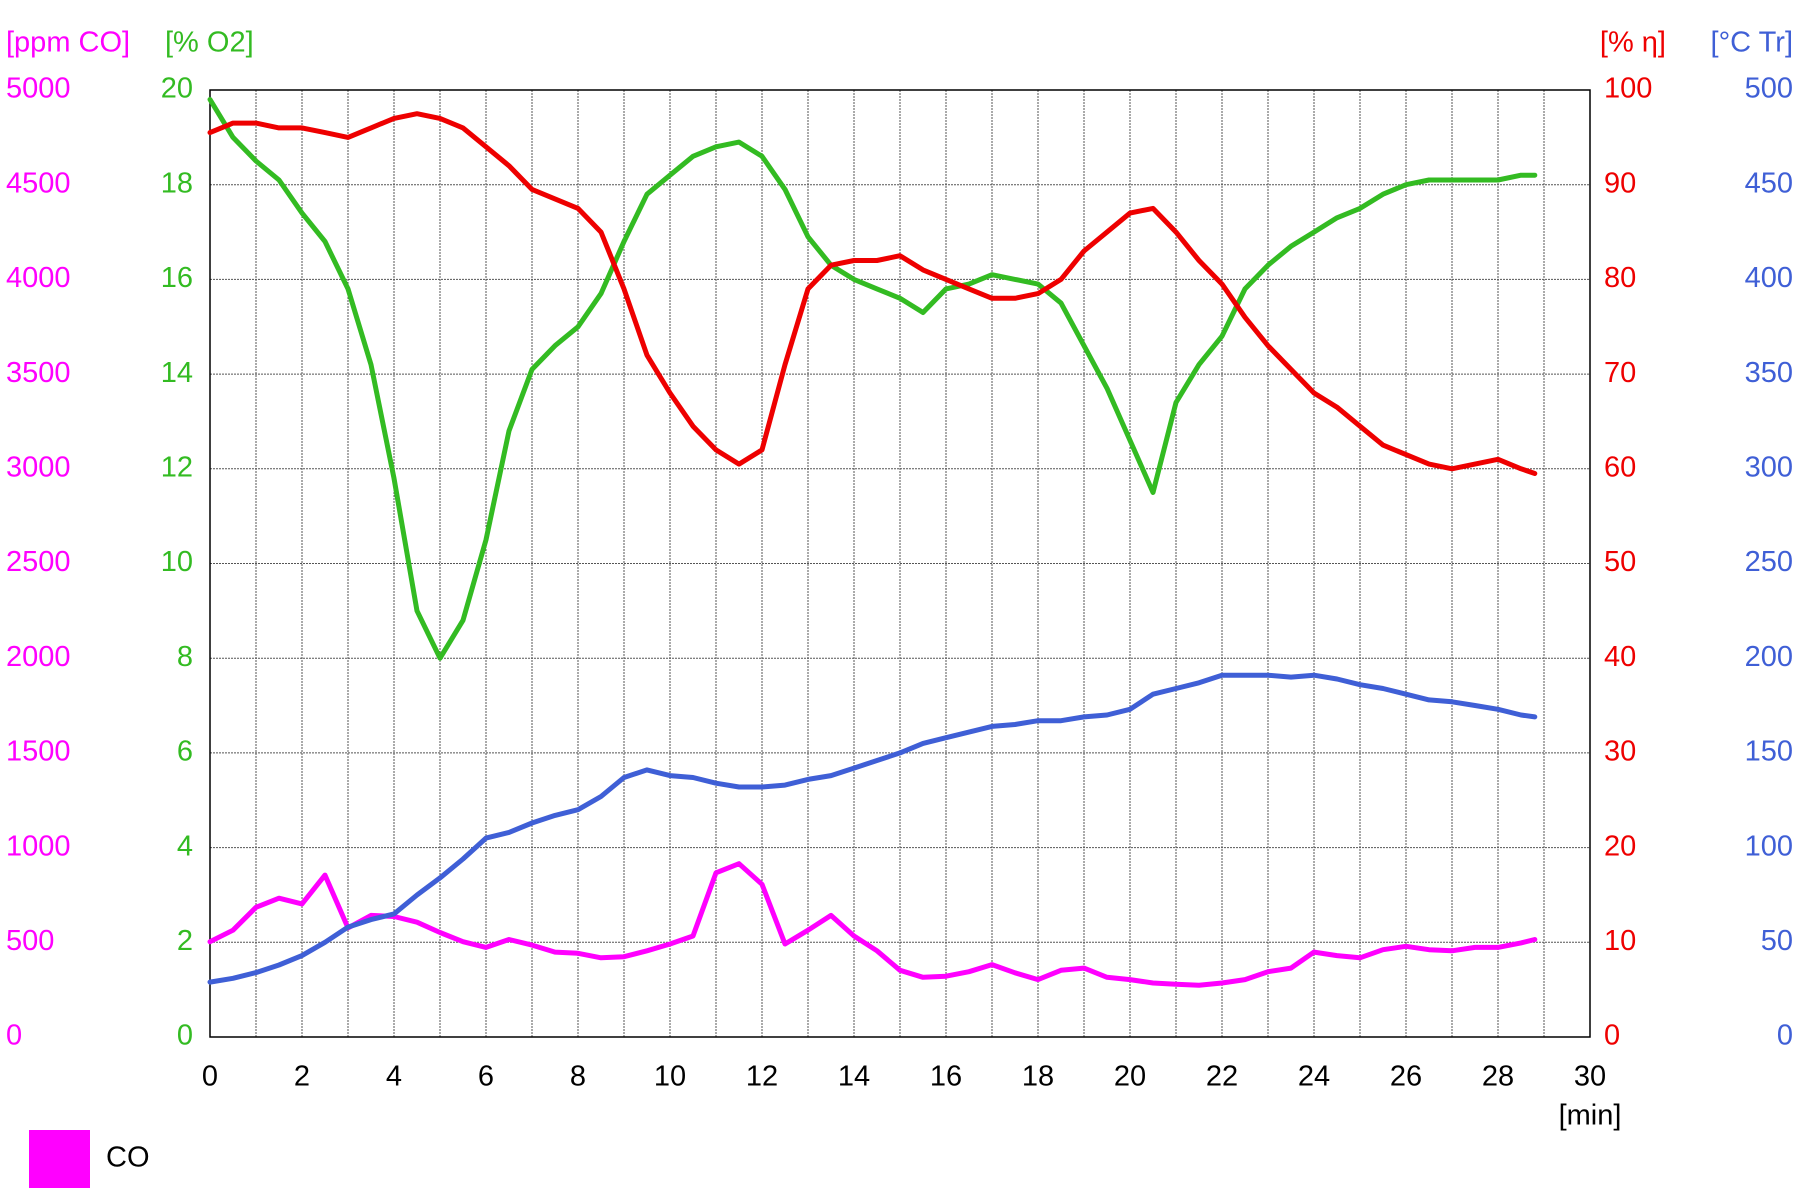 This screenshot has width=1800, height=1200. I want to click on y-tick-label: 12, so click(177, 467).